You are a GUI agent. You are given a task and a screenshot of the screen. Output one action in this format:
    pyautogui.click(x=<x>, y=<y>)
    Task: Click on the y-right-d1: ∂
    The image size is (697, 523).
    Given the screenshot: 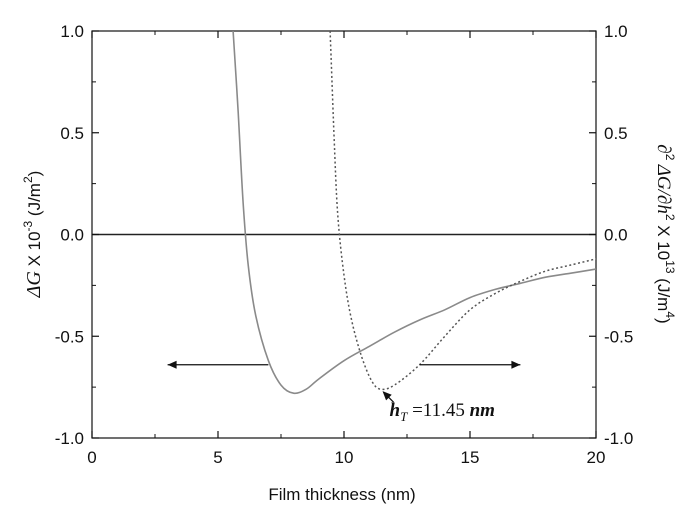 What is the action you would take?
    pyautogui.click(x=663, y=148)
    